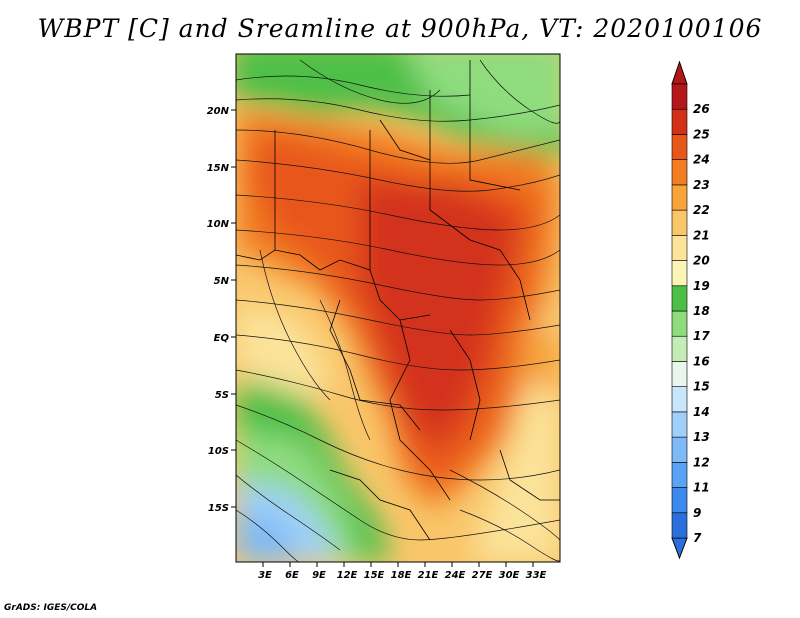 Image resolution: width=800 pixels, height=618 pixels. Describe the element at coordinates (51, 608) in the screenshot. I see `footer-credit: GrADS: IGES/COLA` at that location.